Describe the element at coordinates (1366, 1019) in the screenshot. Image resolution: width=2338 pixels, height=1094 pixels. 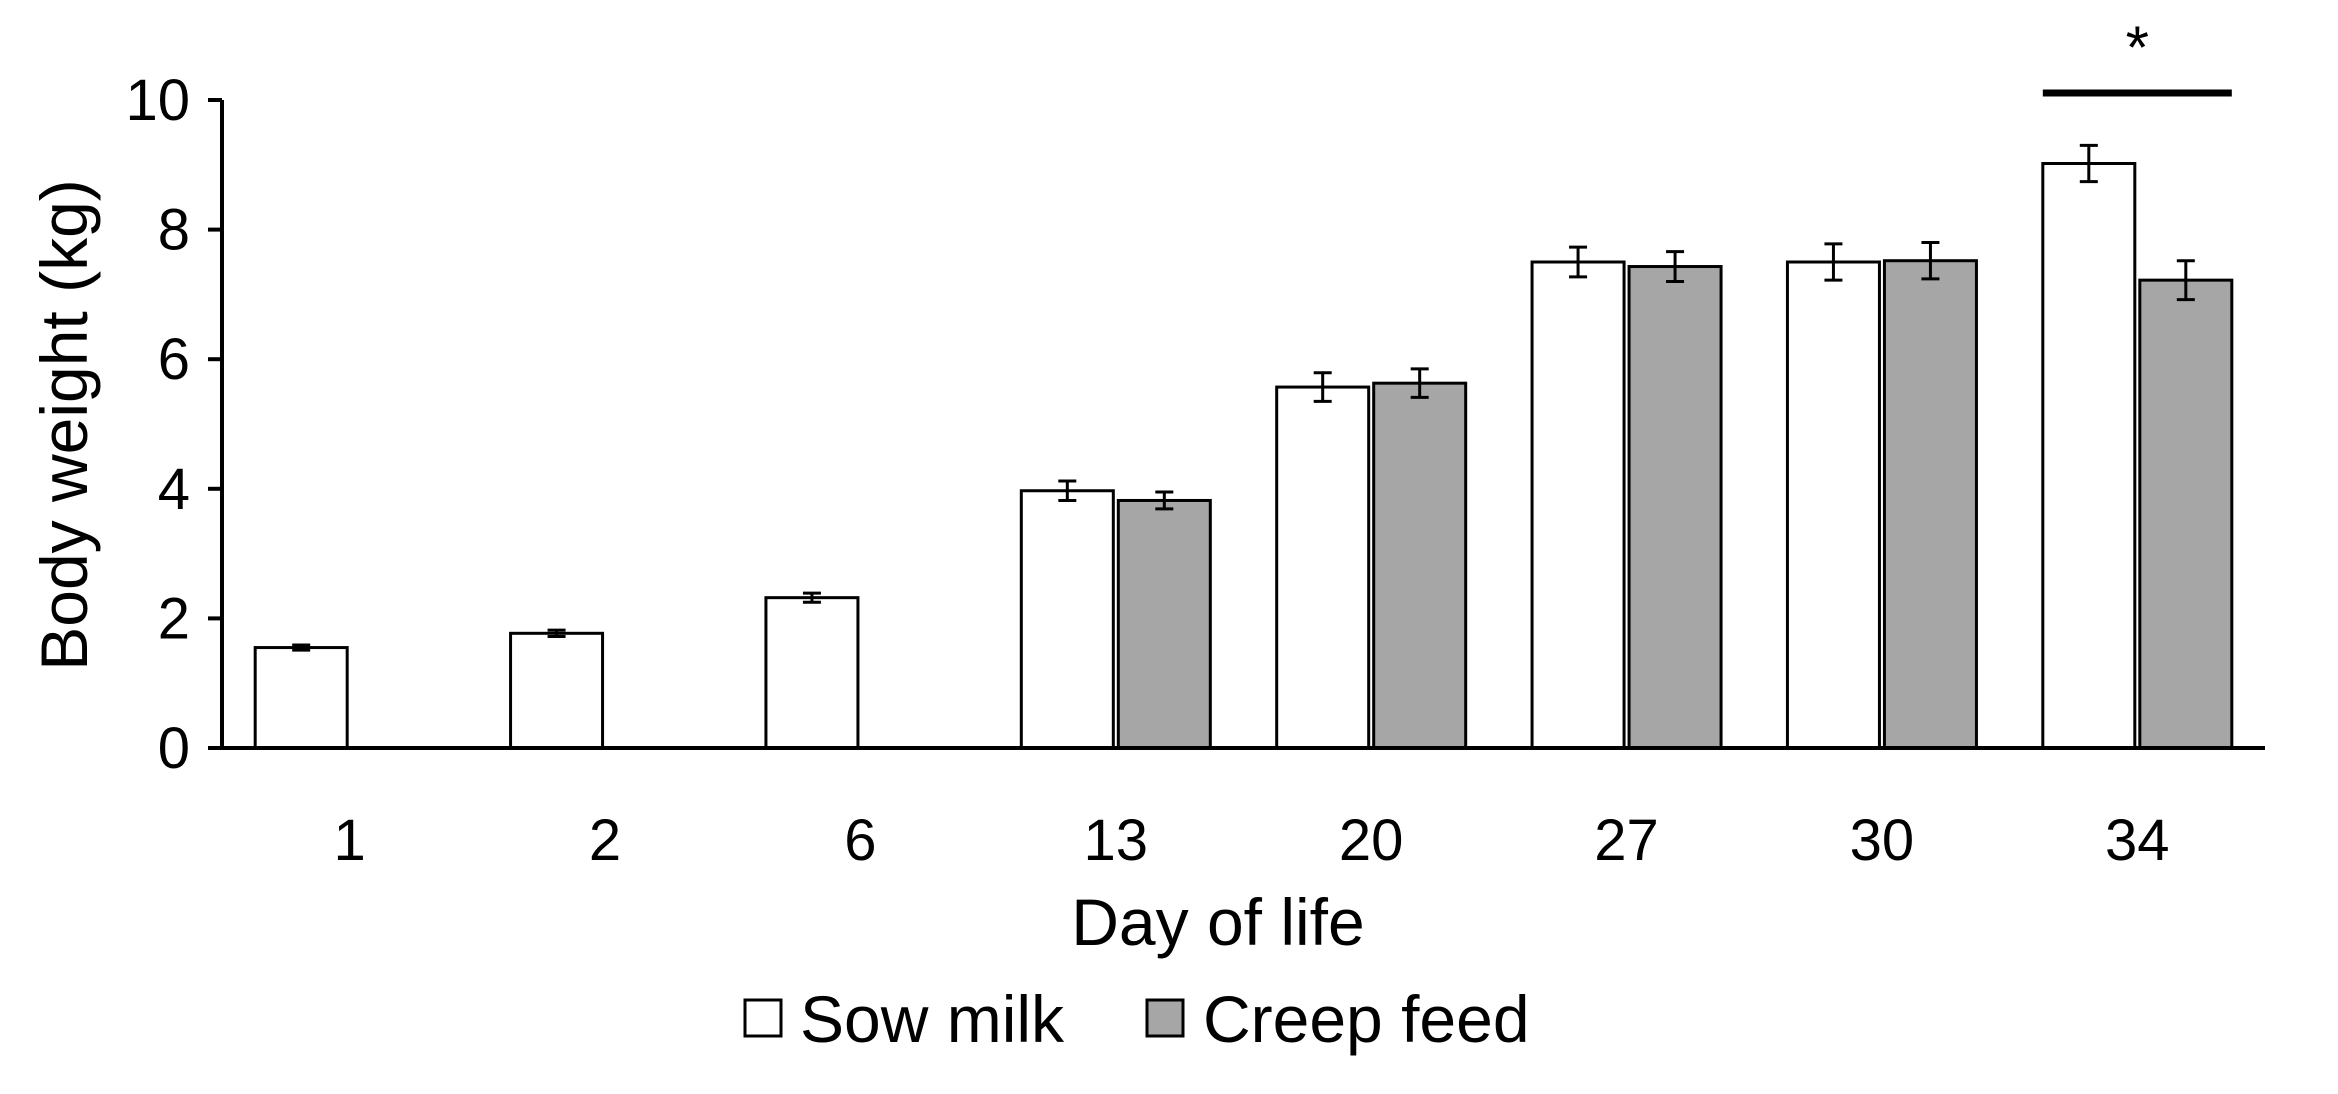
I see `legend-label-creep-feed: Creep feed` at that location.